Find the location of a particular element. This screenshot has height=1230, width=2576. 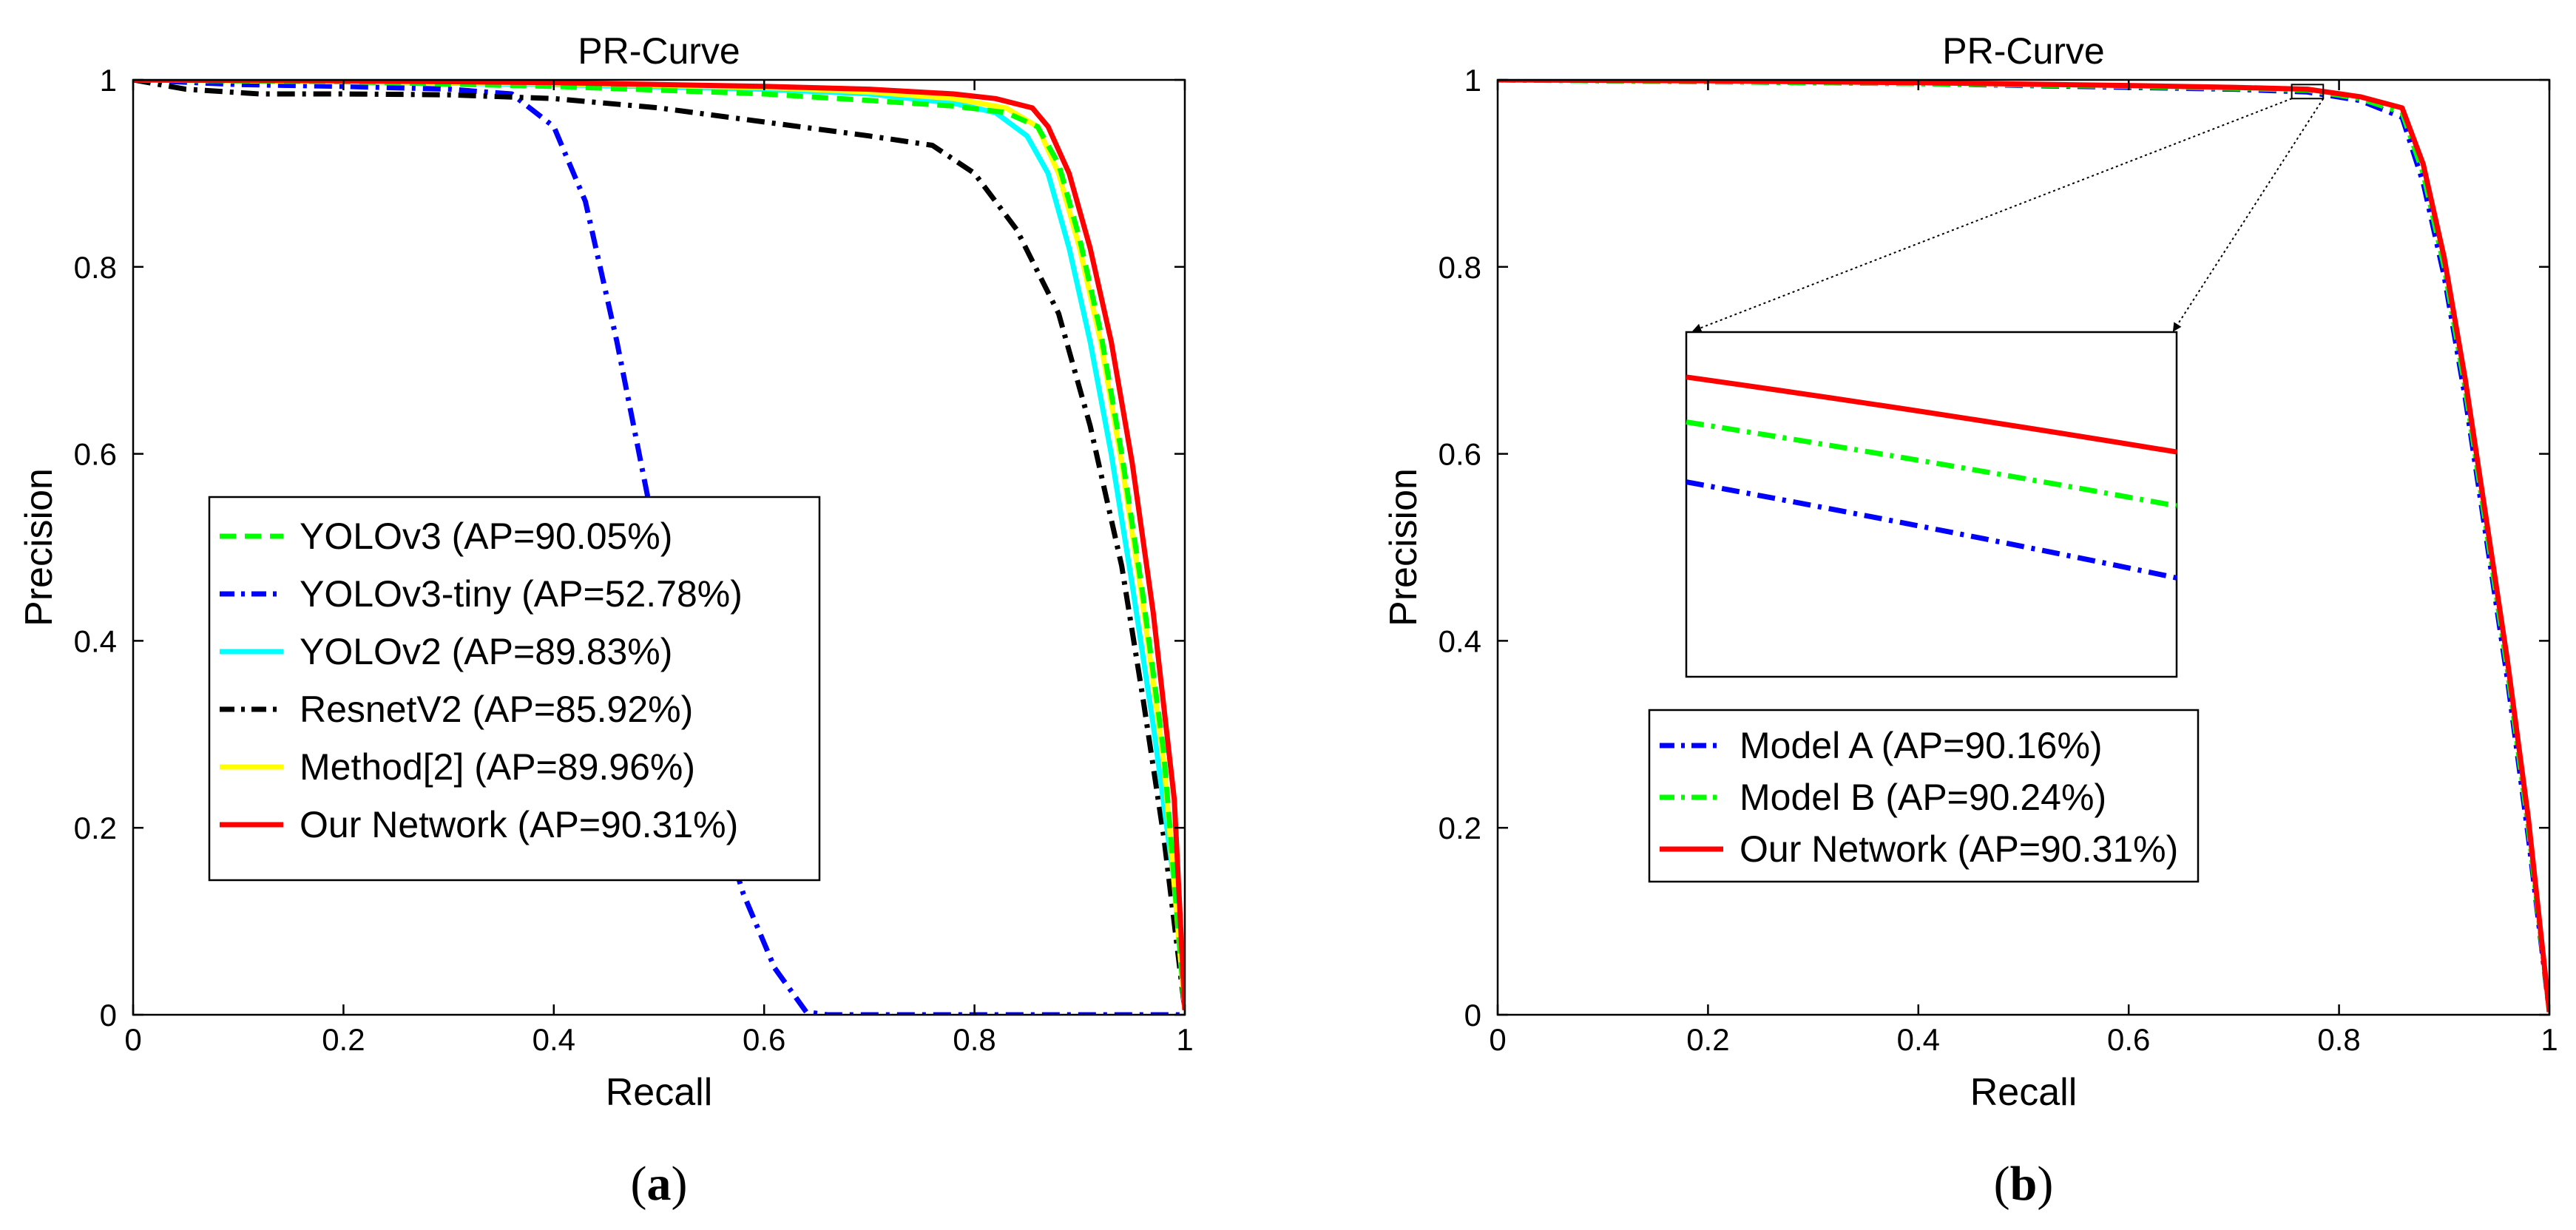

legend-label: YOLOv2 (AP=89.83%) is located at coordinates (486, 652).